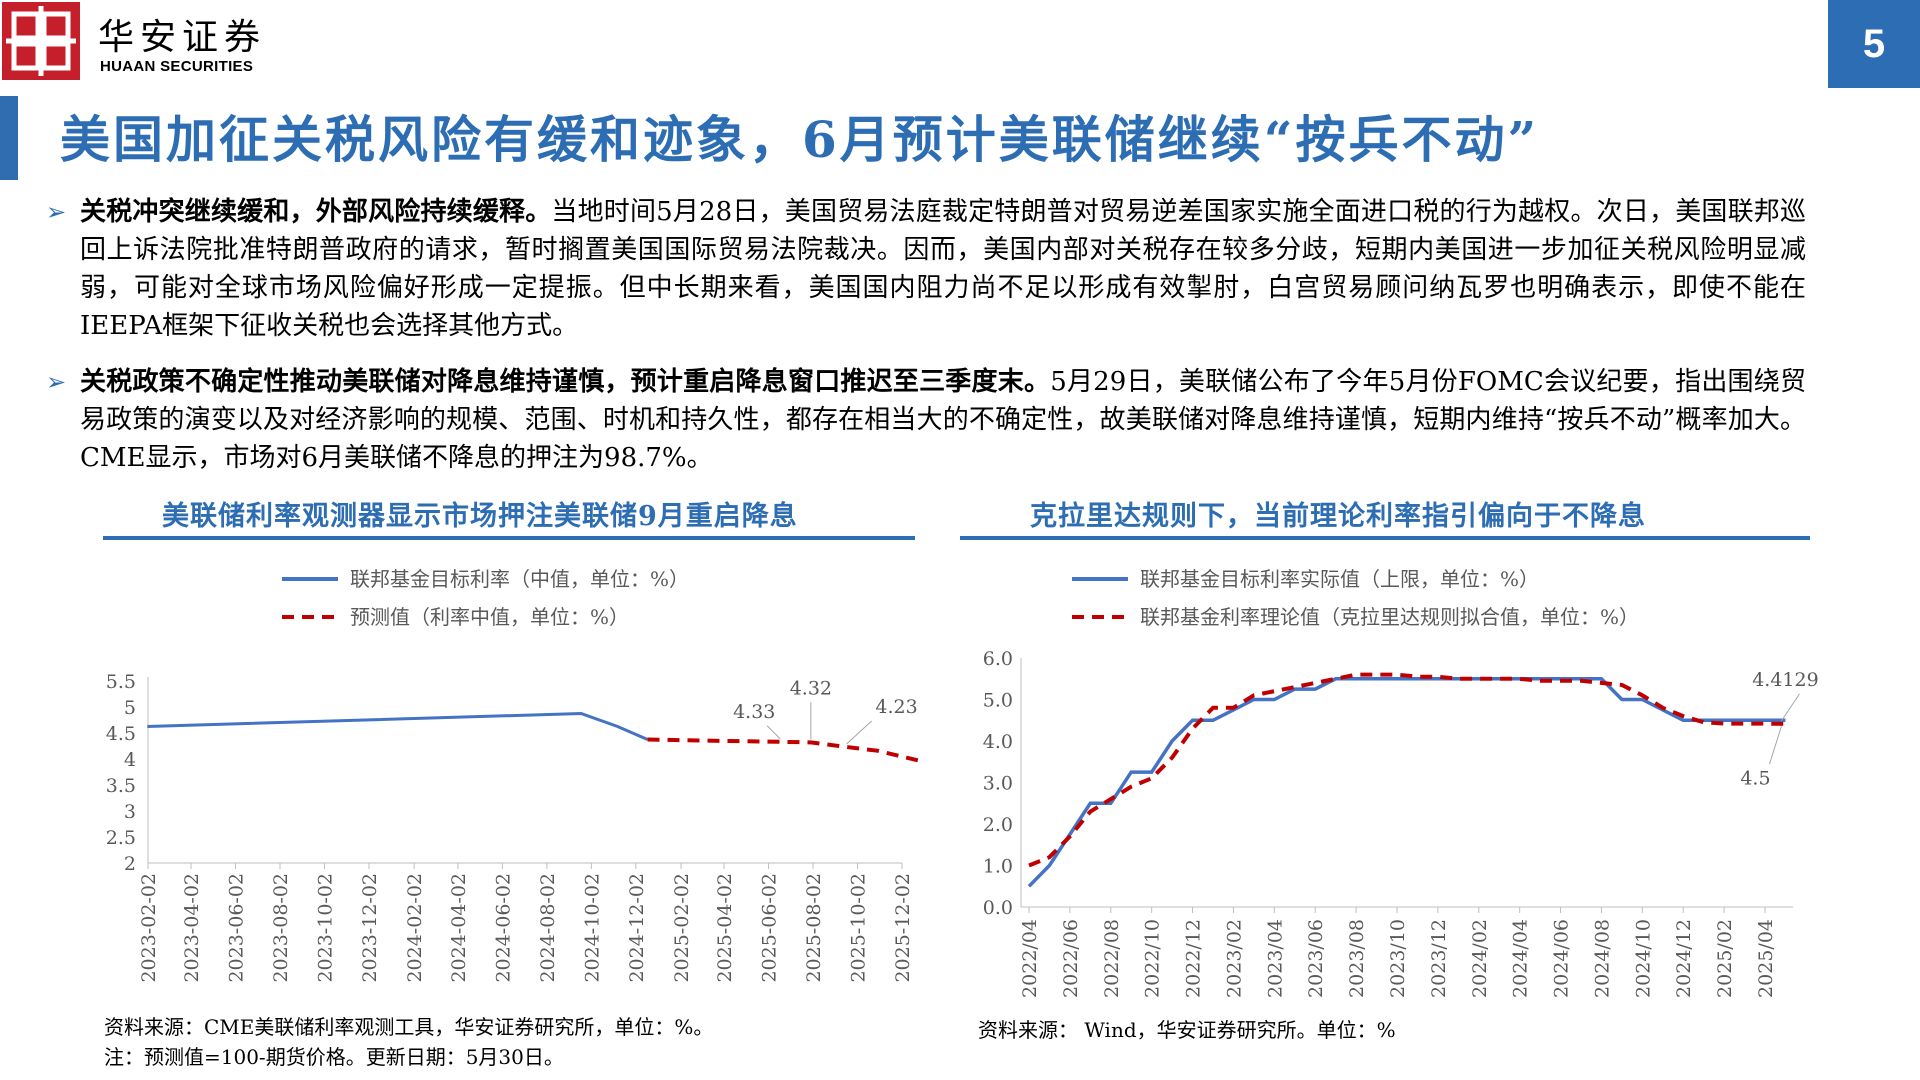 Image resolution: width=1920 pixels, height=1080 pixels. What do you see at coordinates (1030, 958) in the screenshot?
I see `x-tick-label: 2022/04` at bounding box center [1030, 958].